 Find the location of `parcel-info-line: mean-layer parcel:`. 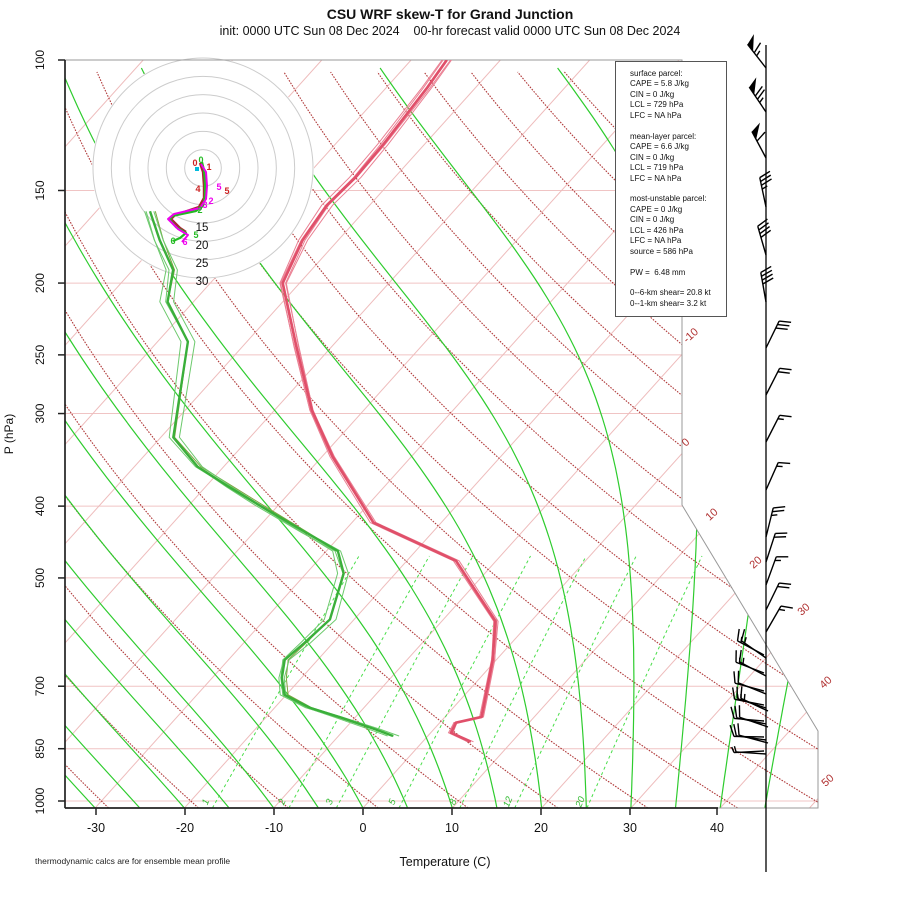

parcel-info-line: mean-layer parcel: is located at coordinates (663, 136).